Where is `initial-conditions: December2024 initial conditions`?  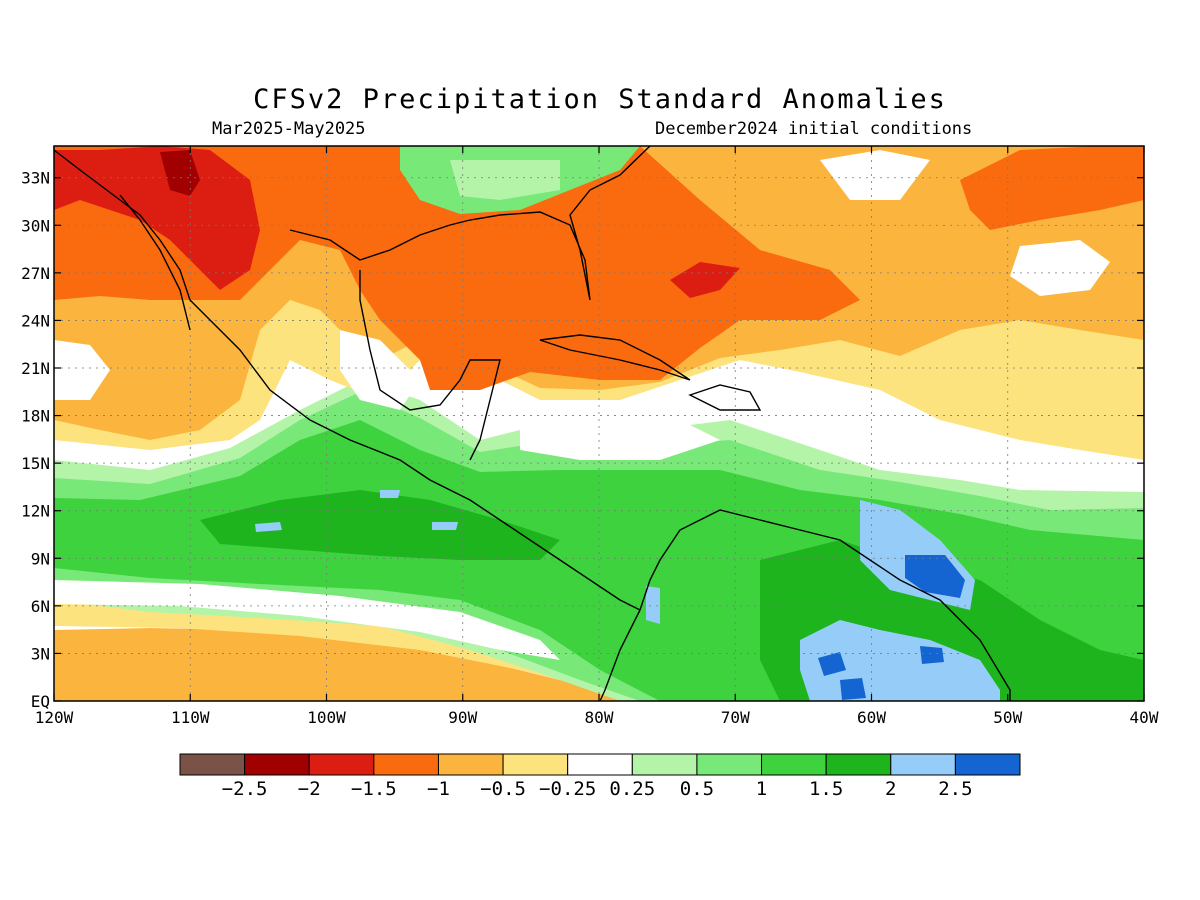 initial-conditions: December2024 initial conditions is located at coordinates (814, 129).